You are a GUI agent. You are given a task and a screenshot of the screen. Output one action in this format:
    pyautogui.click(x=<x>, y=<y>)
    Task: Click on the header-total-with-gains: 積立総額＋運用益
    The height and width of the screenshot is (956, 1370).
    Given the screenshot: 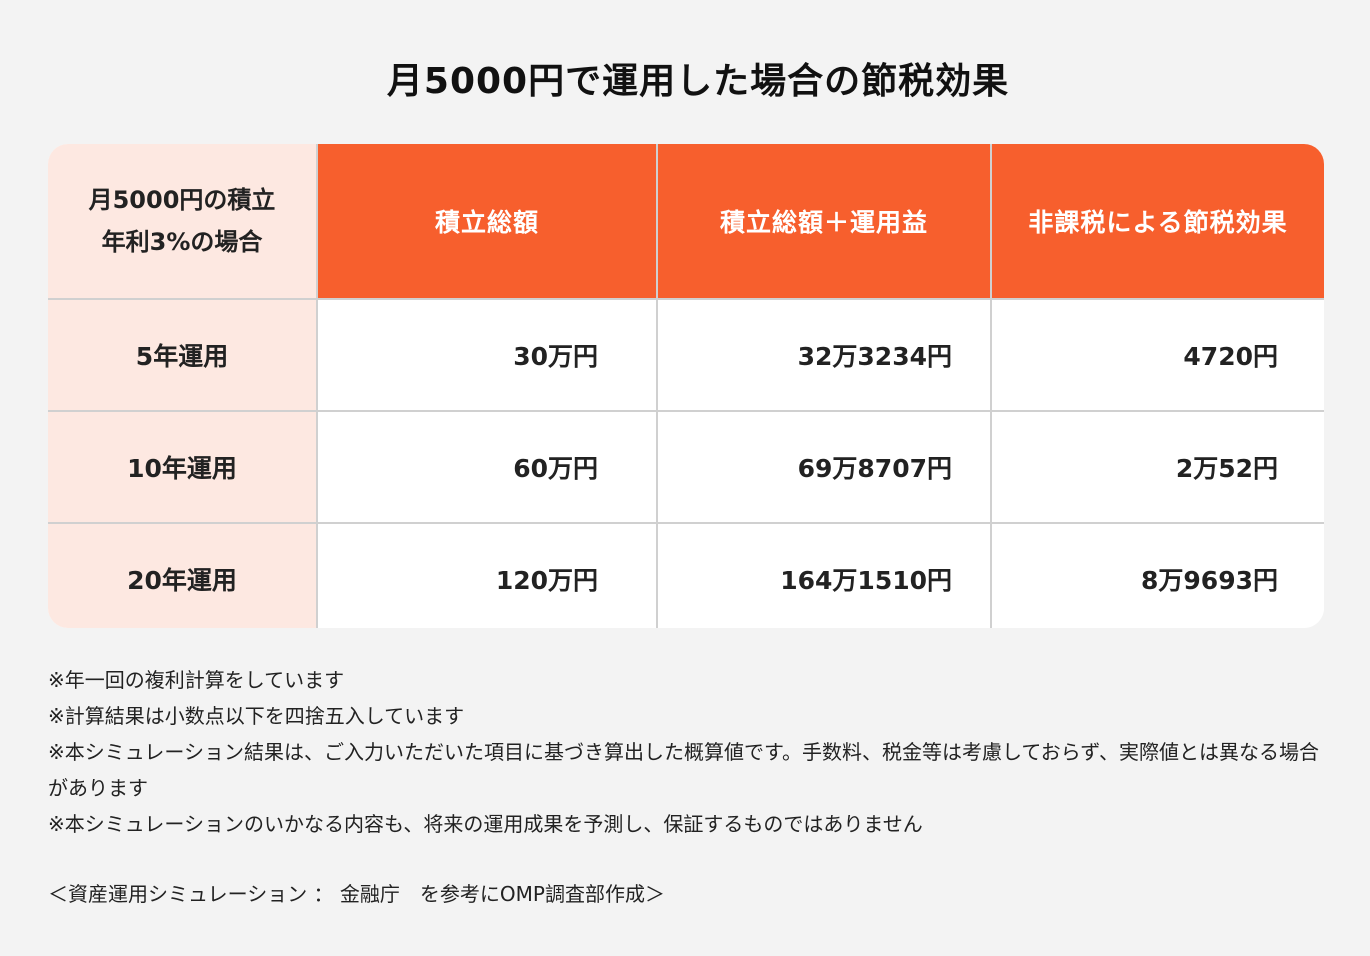 What is the action you would take?
    pyautogui.click(x=824, y=222)
    